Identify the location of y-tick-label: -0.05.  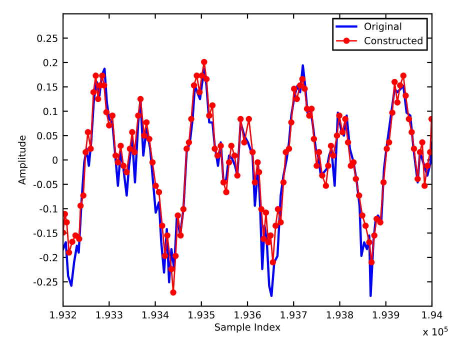
(46, 184).